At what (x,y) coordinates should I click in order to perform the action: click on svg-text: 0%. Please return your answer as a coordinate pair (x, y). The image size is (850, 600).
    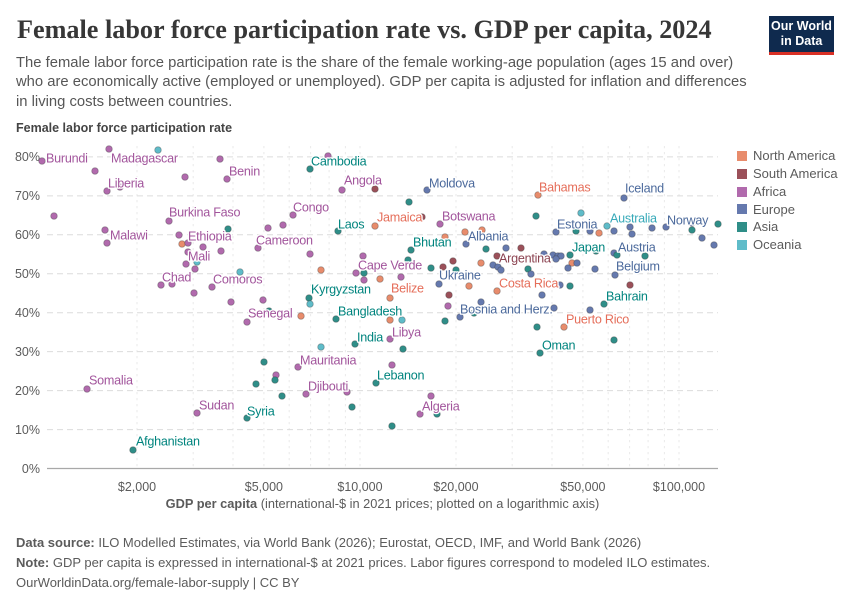
    Looking at the image, I should click on (31, 469).